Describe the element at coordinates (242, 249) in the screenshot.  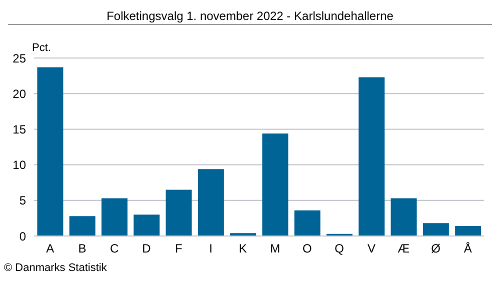
I see `x-tick-label: K` at that location.